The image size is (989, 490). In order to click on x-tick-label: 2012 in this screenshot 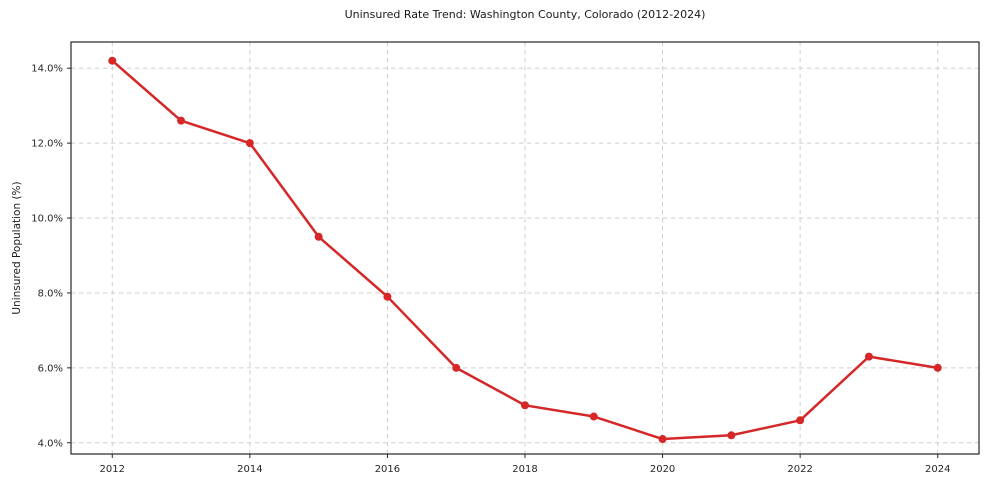, I will do `click(112, 469)`.